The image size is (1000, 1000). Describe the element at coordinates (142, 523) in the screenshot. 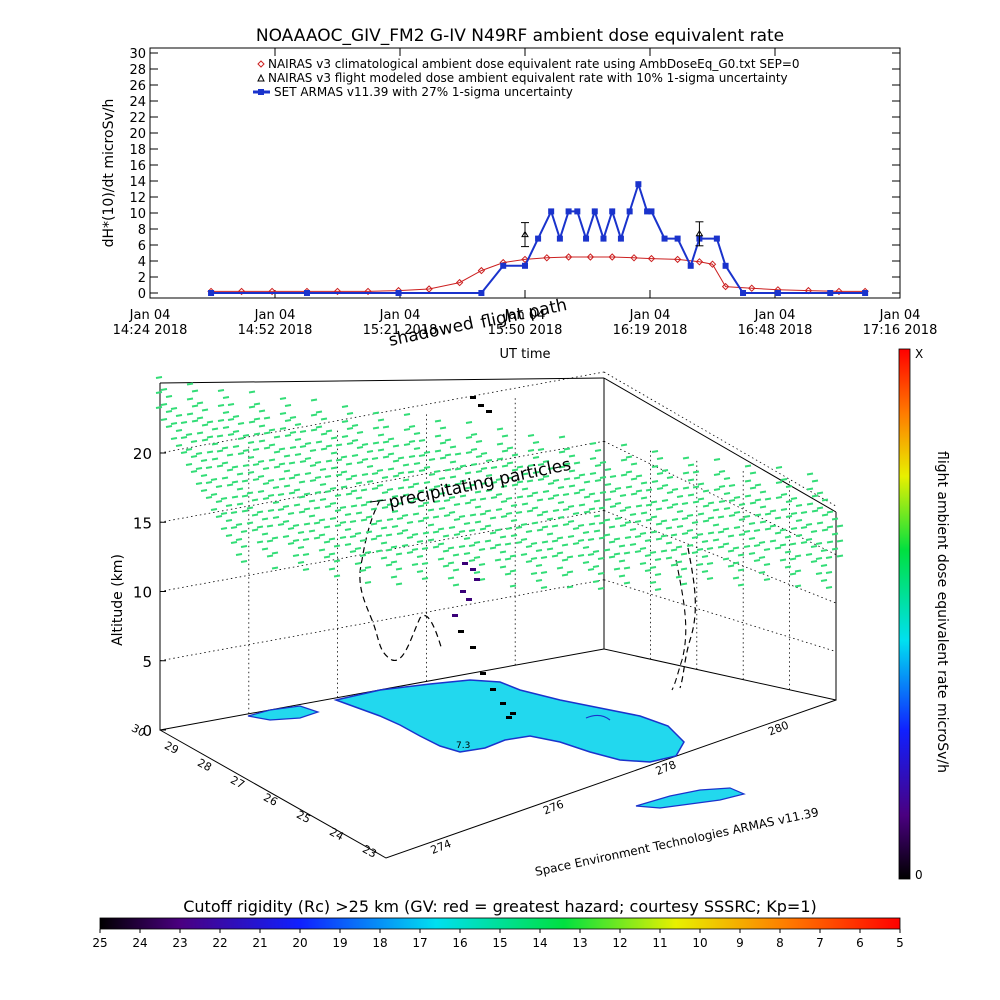

I see `altitude-tick-label: 15` at that location.